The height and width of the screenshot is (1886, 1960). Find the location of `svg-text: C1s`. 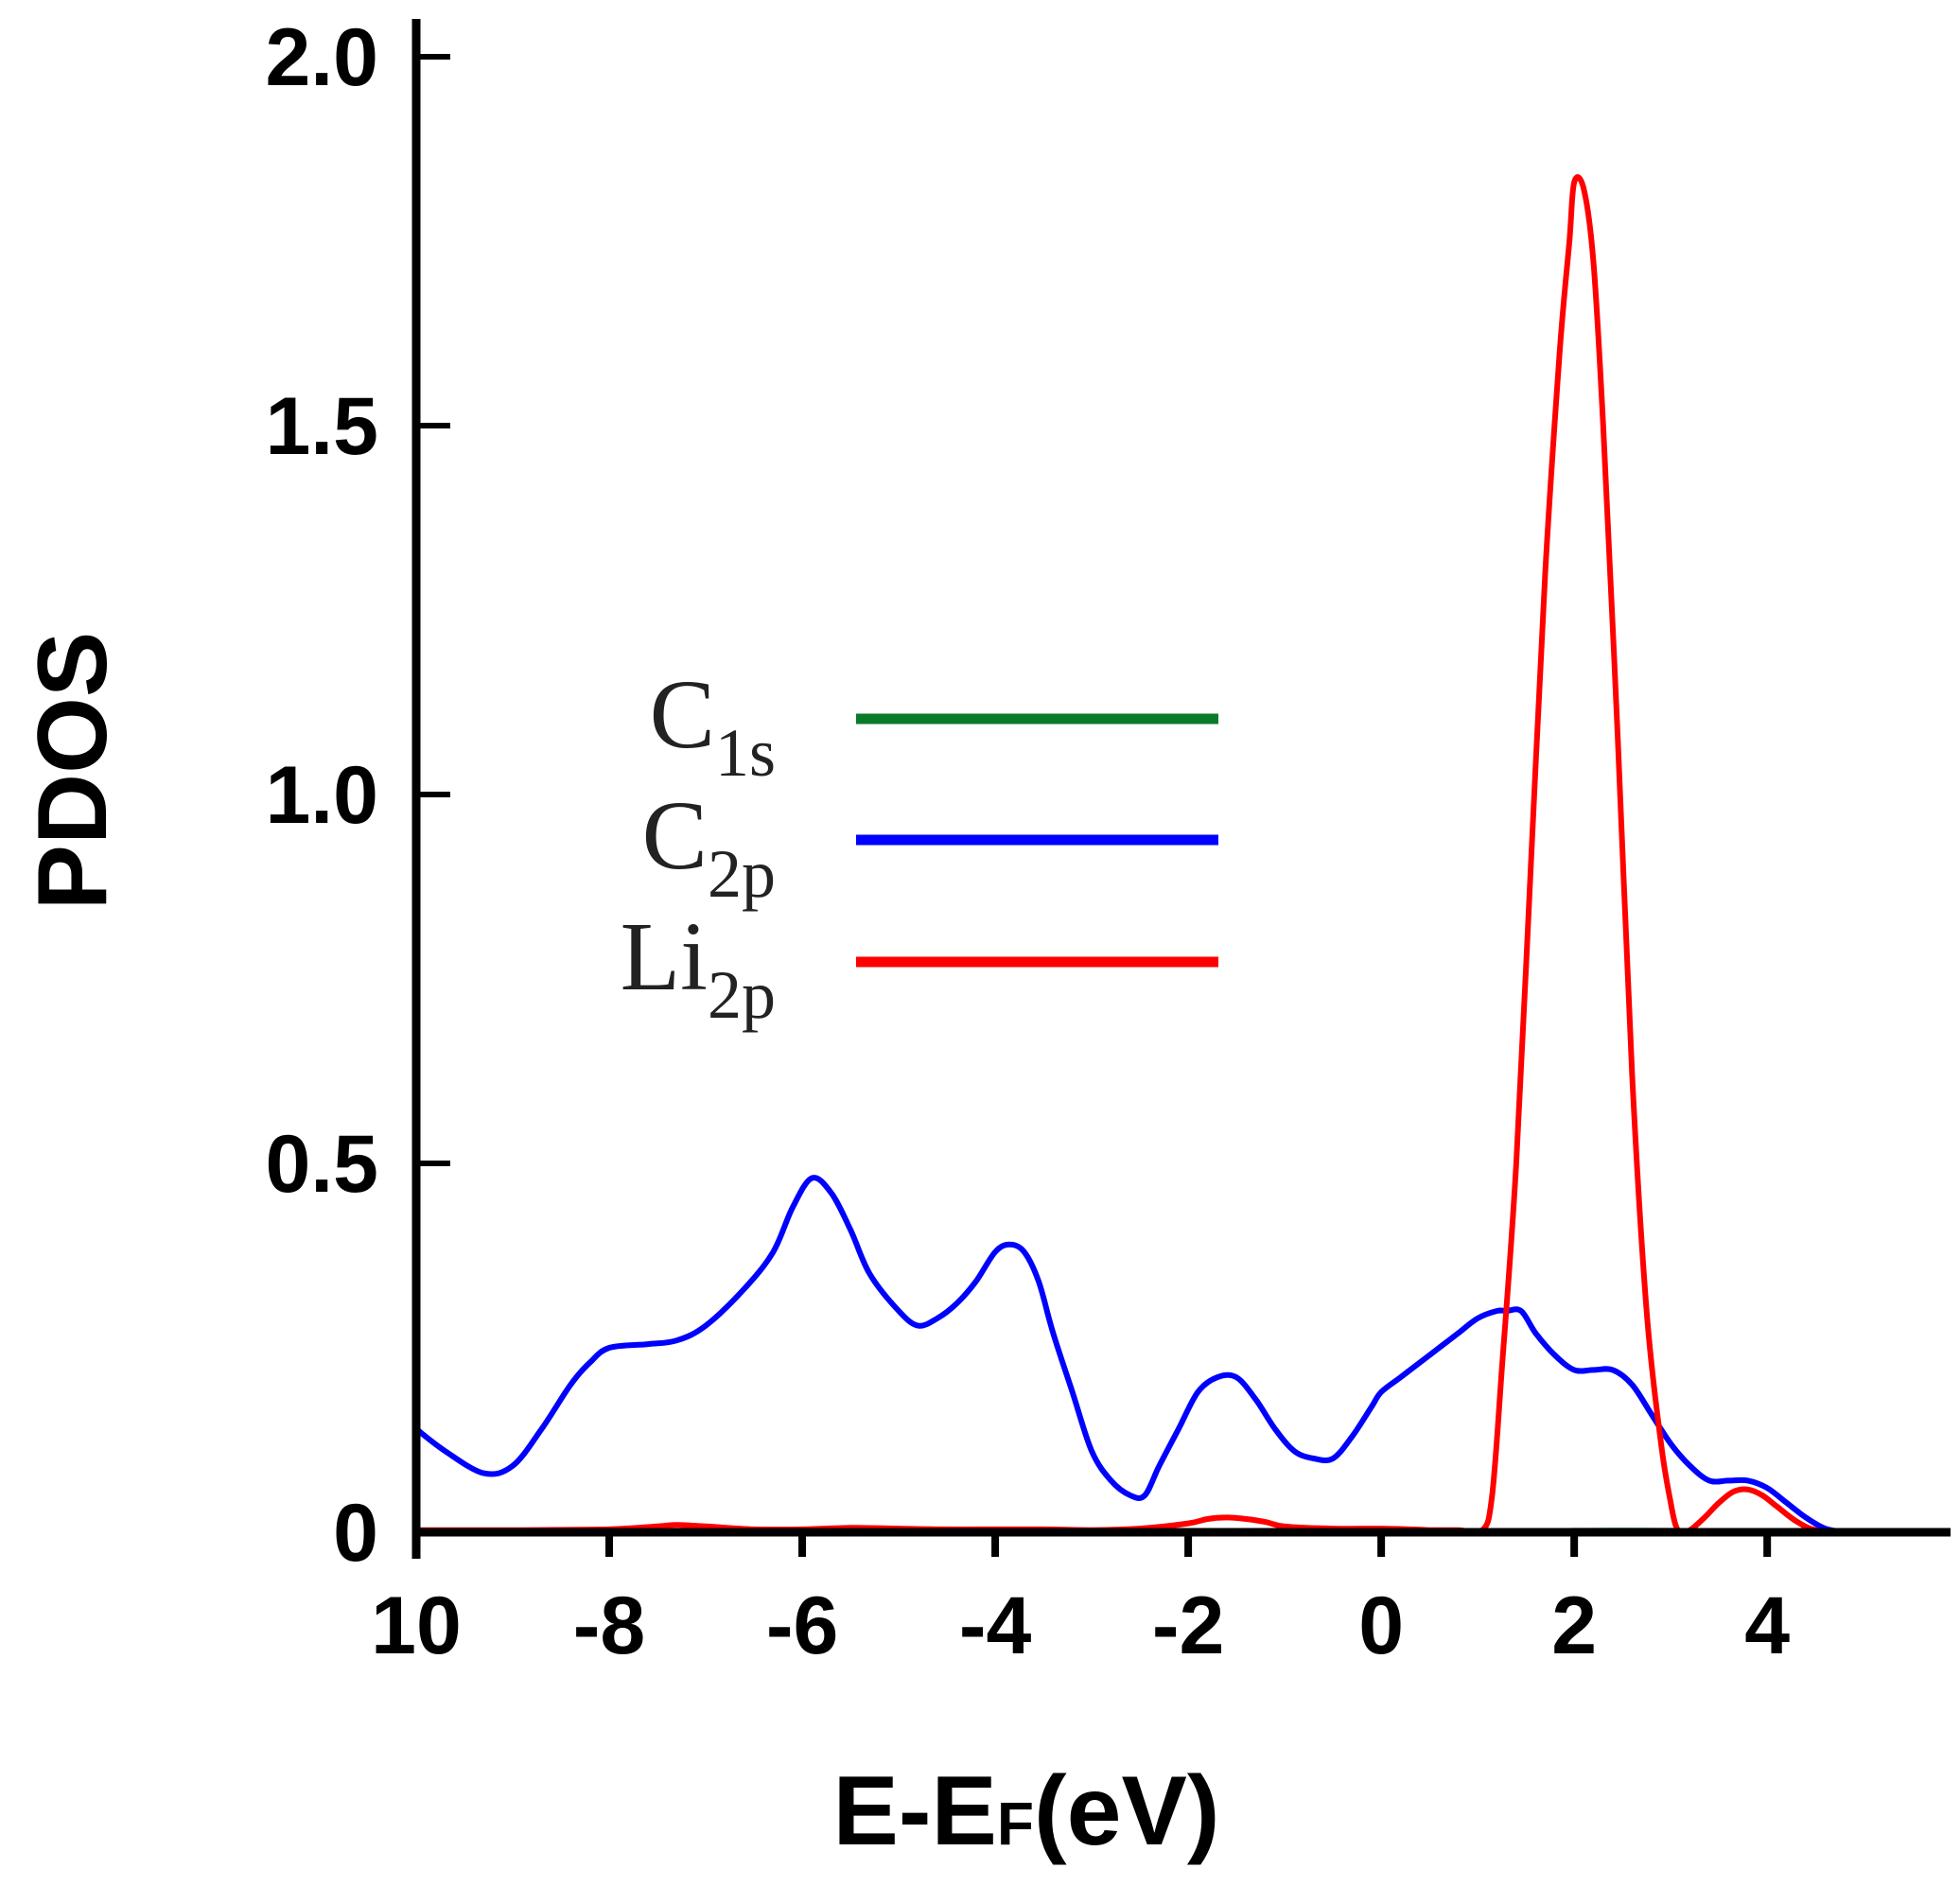

svg-text: C1s is located at coordinates (713, 725).